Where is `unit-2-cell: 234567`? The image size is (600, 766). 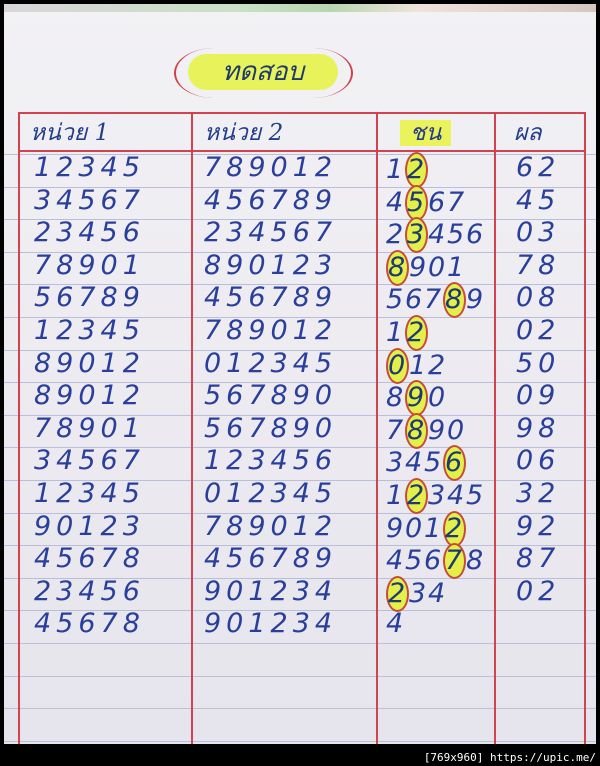 unit-2-cell: 234567 is located at coordinates (271, 233).